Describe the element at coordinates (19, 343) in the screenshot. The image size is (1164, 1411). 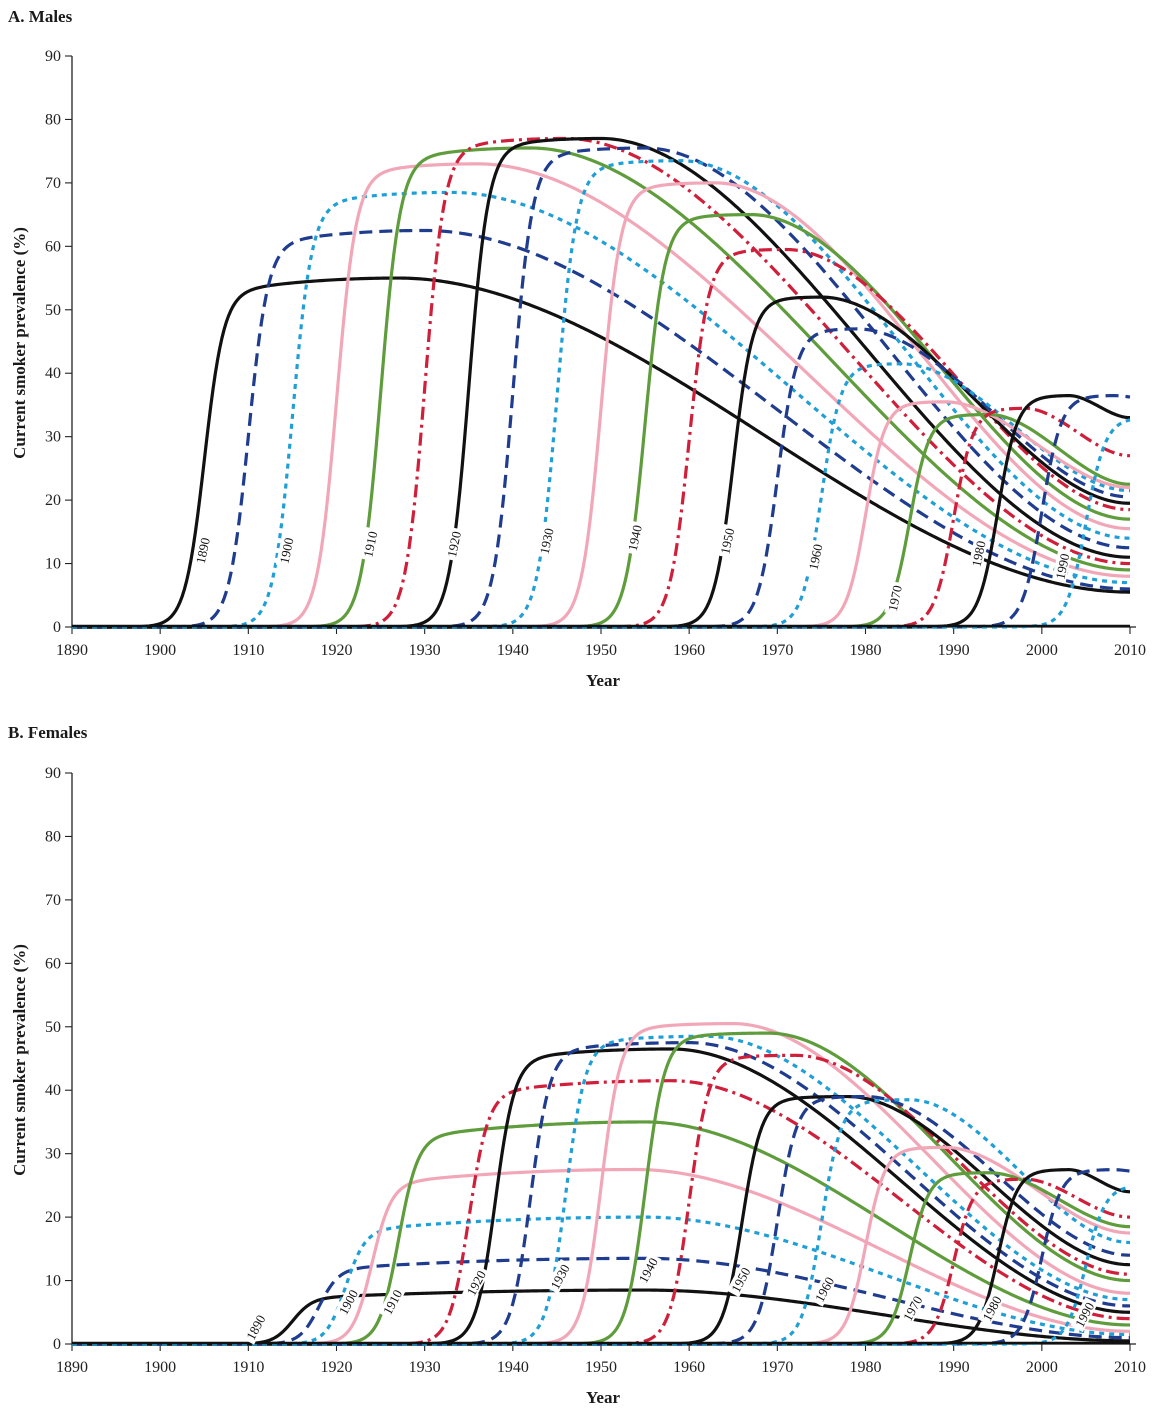
I see `y-axis-title-males: Current smoker prevalence (%)` at that location.